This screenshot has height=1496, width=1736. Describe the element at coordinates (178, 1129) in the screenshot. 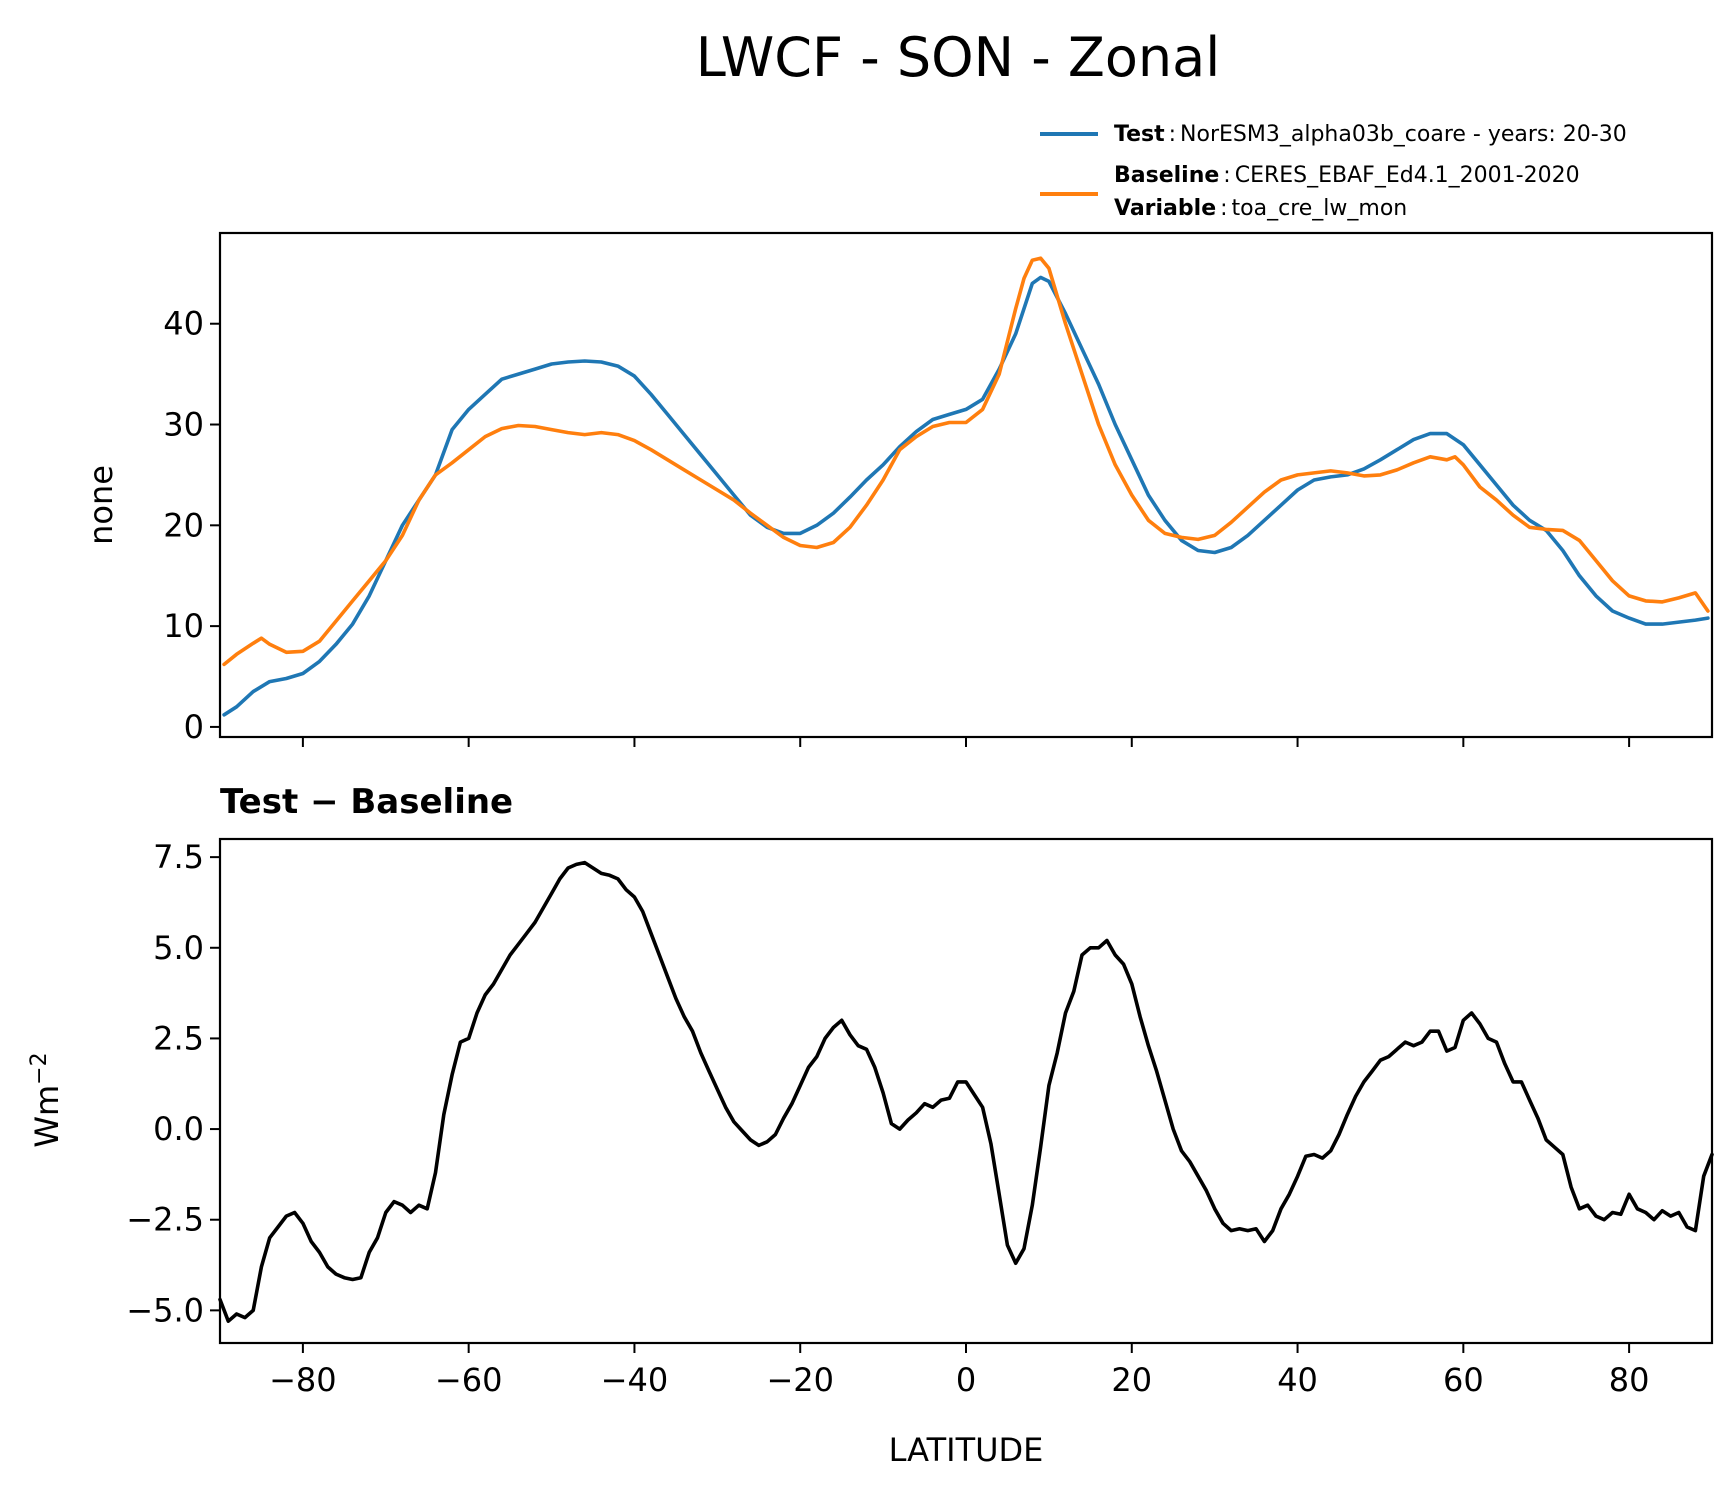

I see `bottom-ytick-label: 0.0` at that location.